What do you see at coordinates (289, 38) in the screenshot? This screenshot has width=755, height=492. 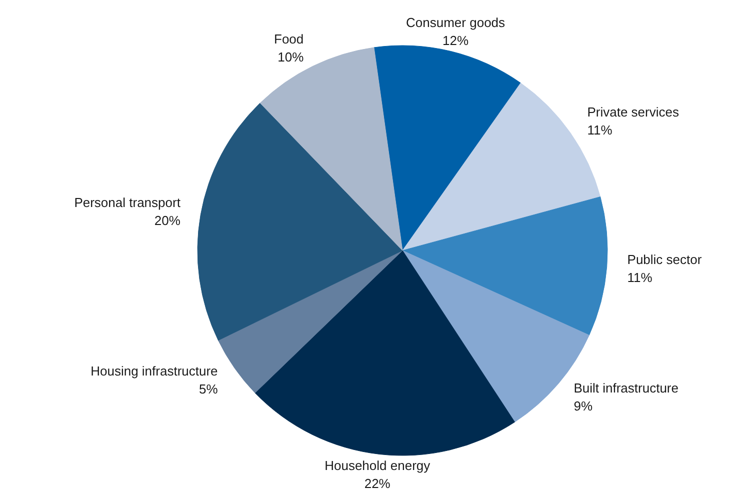 I see `slice-label: Food` at bounding box center [289, 38].